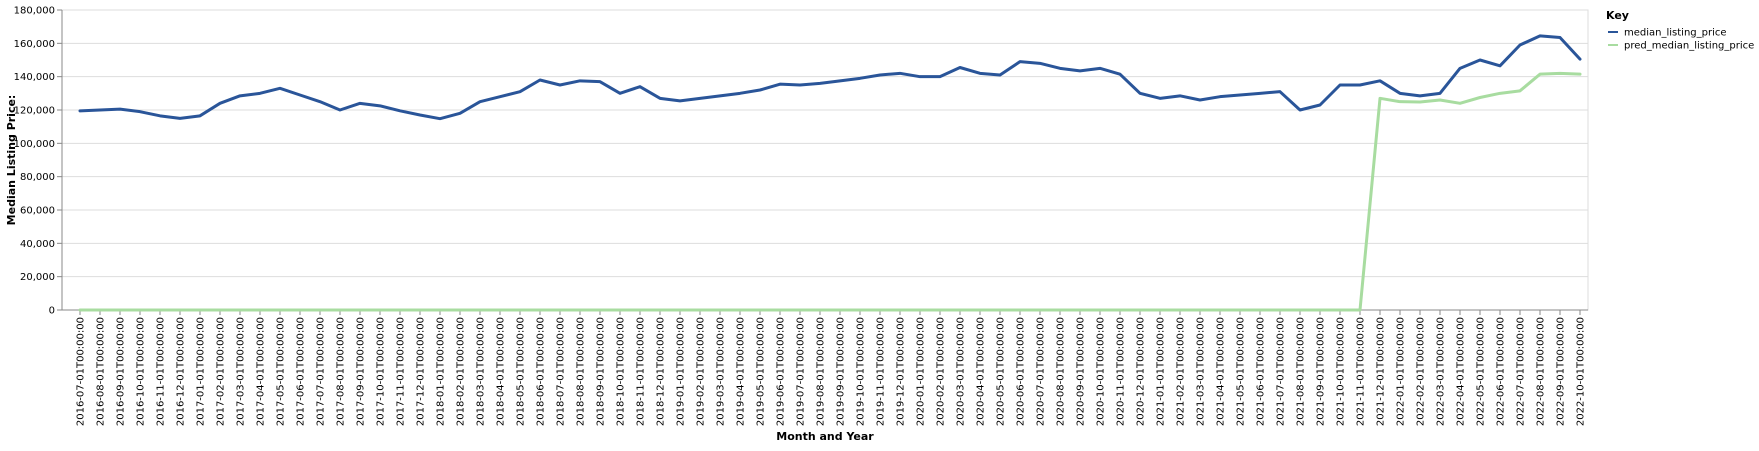  What do you see at coordinates (601, 371) in the screenshot?
I see `x-tick-label: 2018-09-01T00:00:00` at bounding box center [601, 371].